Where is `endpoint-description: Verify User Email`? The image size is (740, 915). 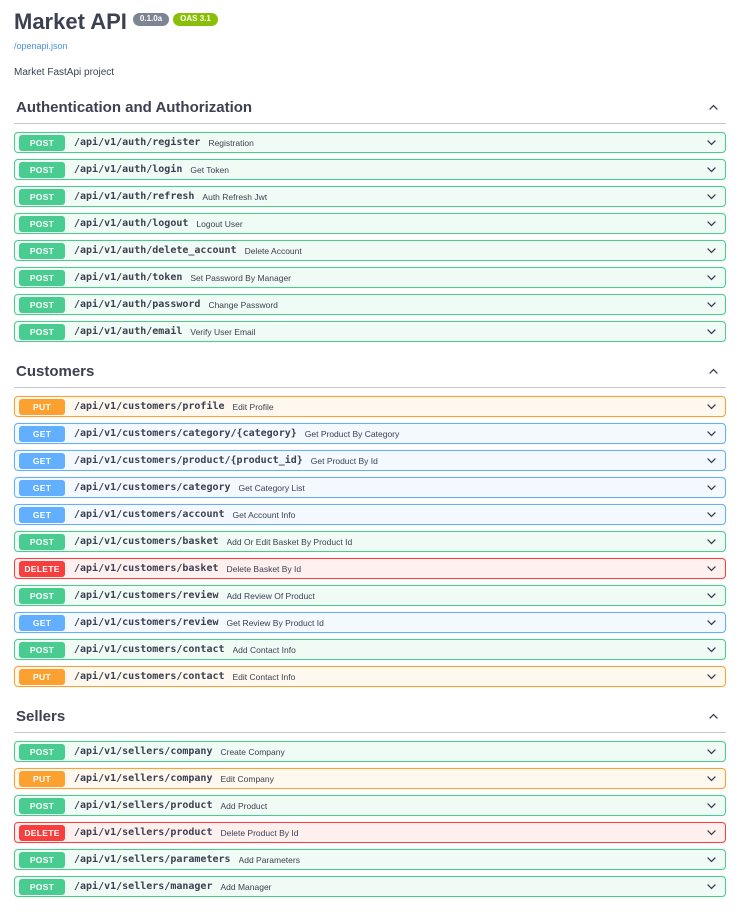
endpoint-description: Verify User Email is located at coordinates (223, 331).